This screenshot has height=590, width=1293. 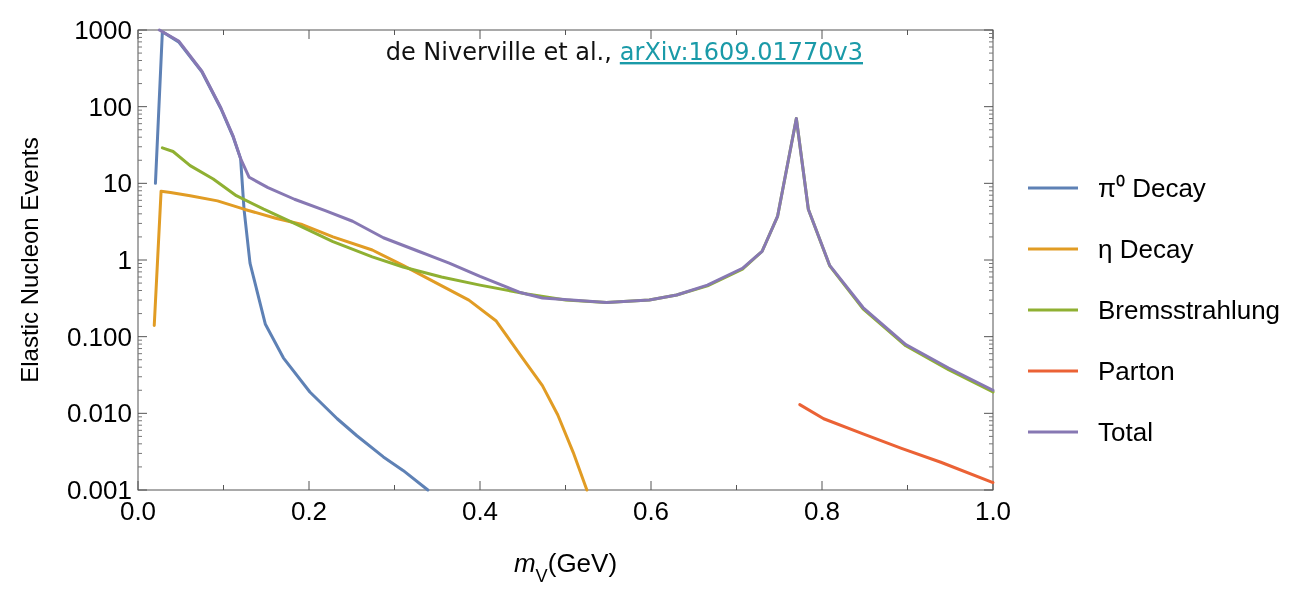 What do you see at coordinates (498, 52) in the screenshot?
I see `annotation: de Niverville et al.,` at bounding box center [498, 52].